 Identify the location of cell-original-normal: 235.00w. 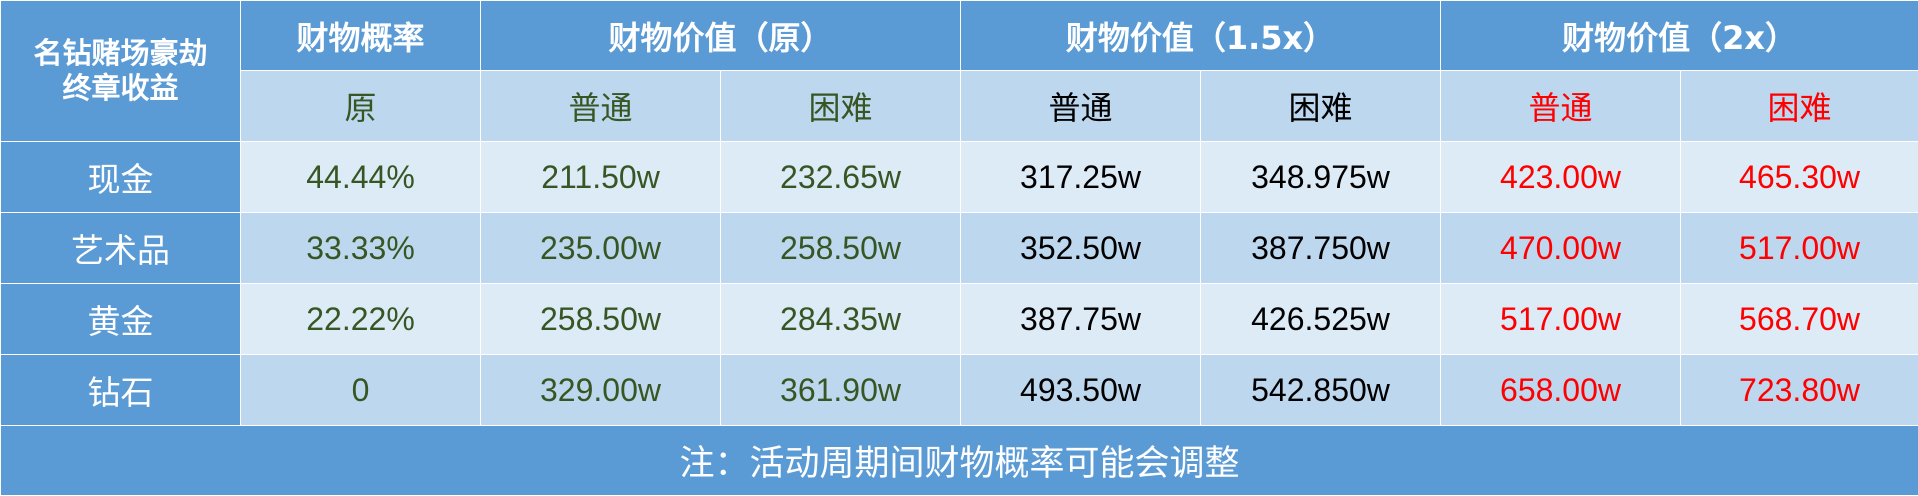
(601, 248).